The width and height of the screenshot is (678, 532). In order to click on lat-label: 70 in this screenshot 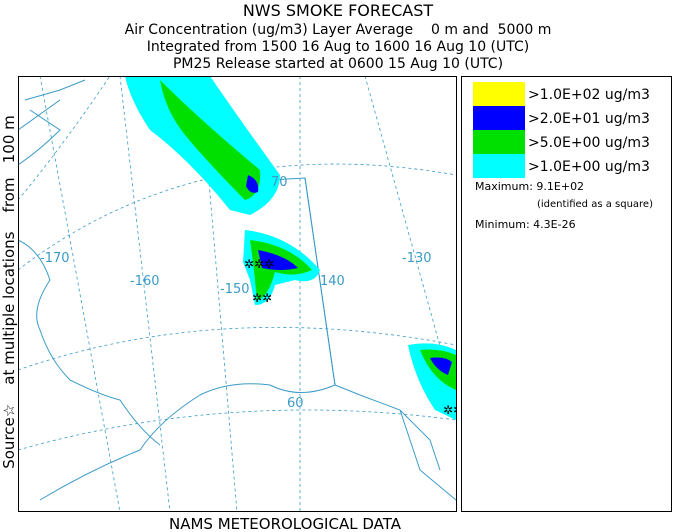, I will do `click(279, 182)`.